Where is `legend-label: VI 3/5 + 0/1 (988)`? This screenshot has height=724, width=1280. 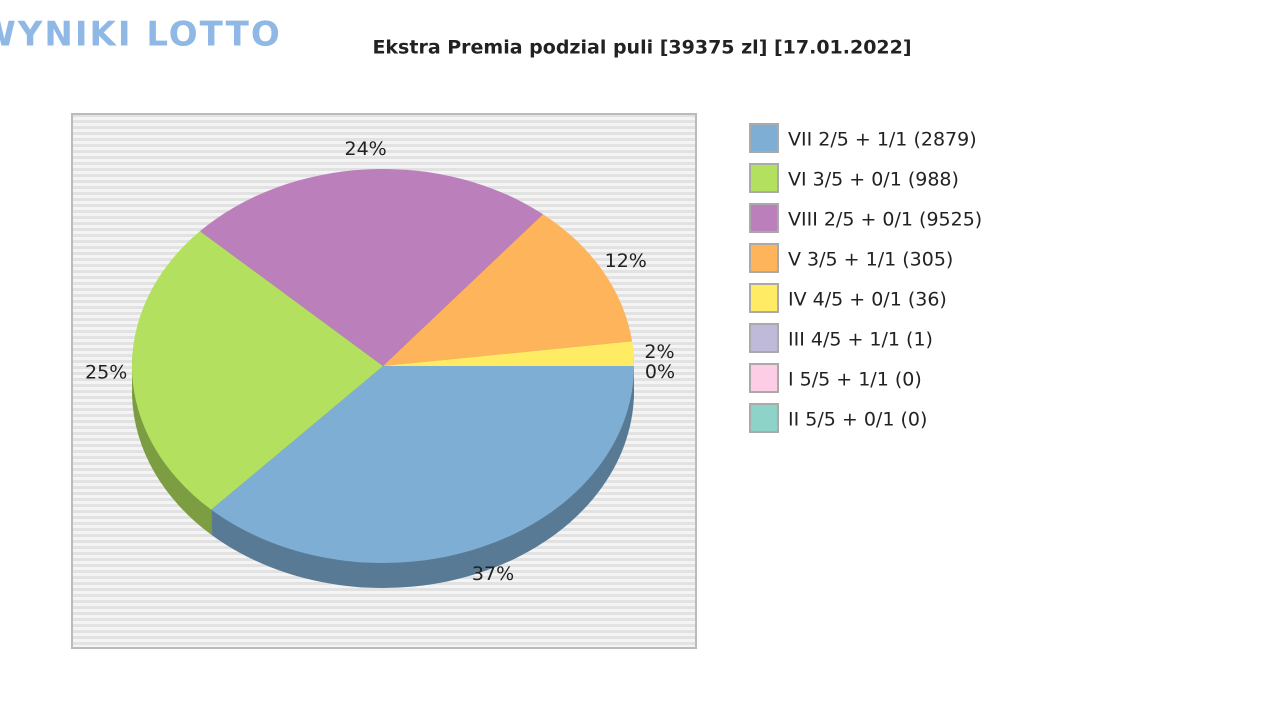
legend-label: VI 3/5 + 0/1 (988) is located at coordinates (873, 180).